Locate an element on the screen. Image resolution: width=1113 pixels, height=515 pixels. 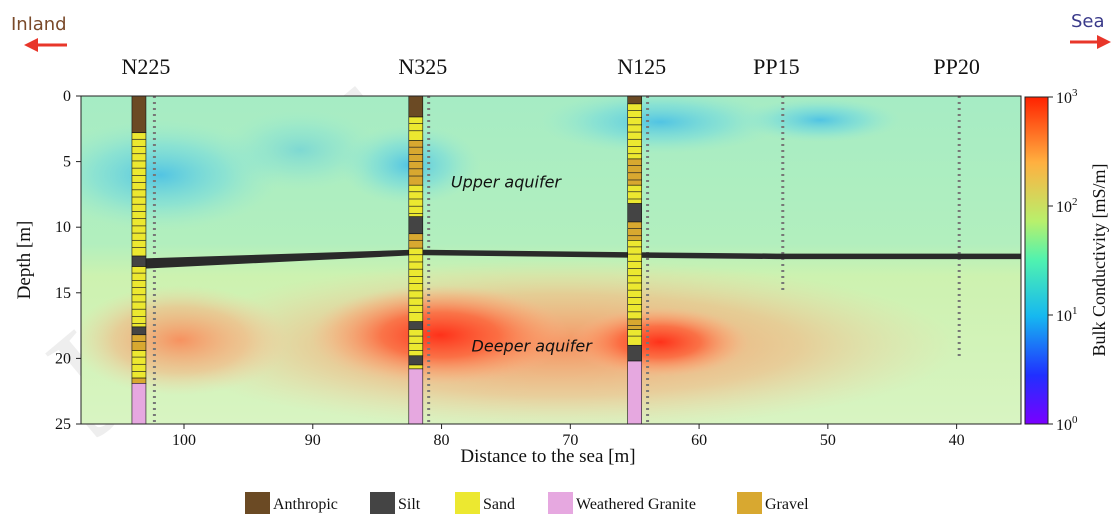
x-tick-label: 100 is located at coordinates (184, 440).